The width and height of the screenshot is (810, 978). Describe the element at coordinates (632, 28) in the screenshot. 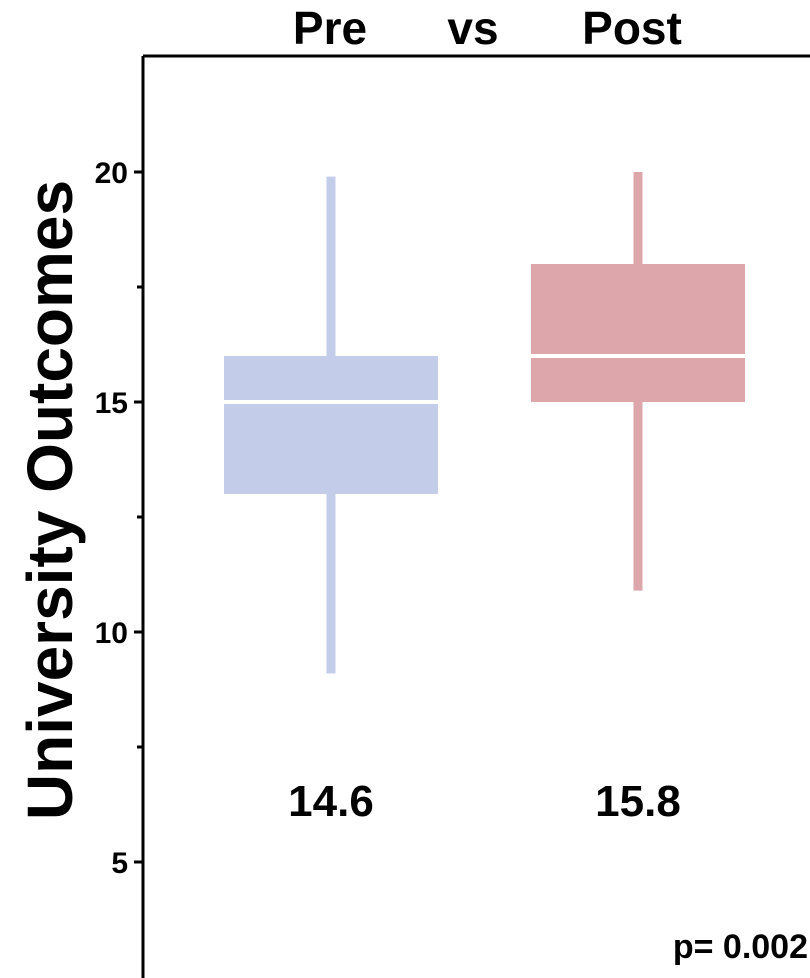

I see `title-post: Post` at that location.